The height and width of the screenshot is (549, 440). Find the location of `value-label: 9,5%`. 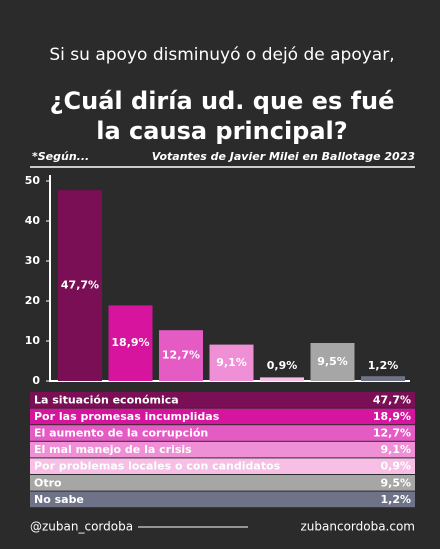

value-label: 9,5% is located at coordinates (332, 361).